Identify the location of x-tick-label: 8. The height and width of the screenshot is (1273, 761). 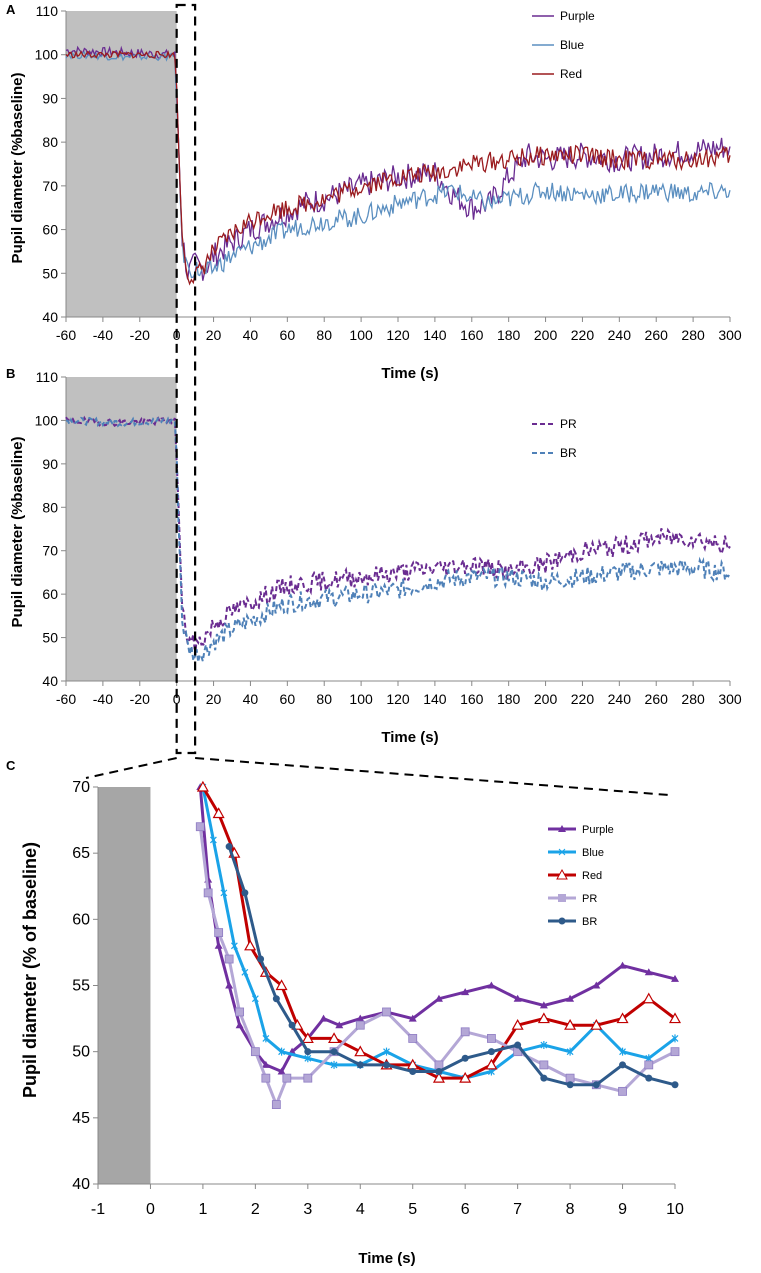
(570, 1209).